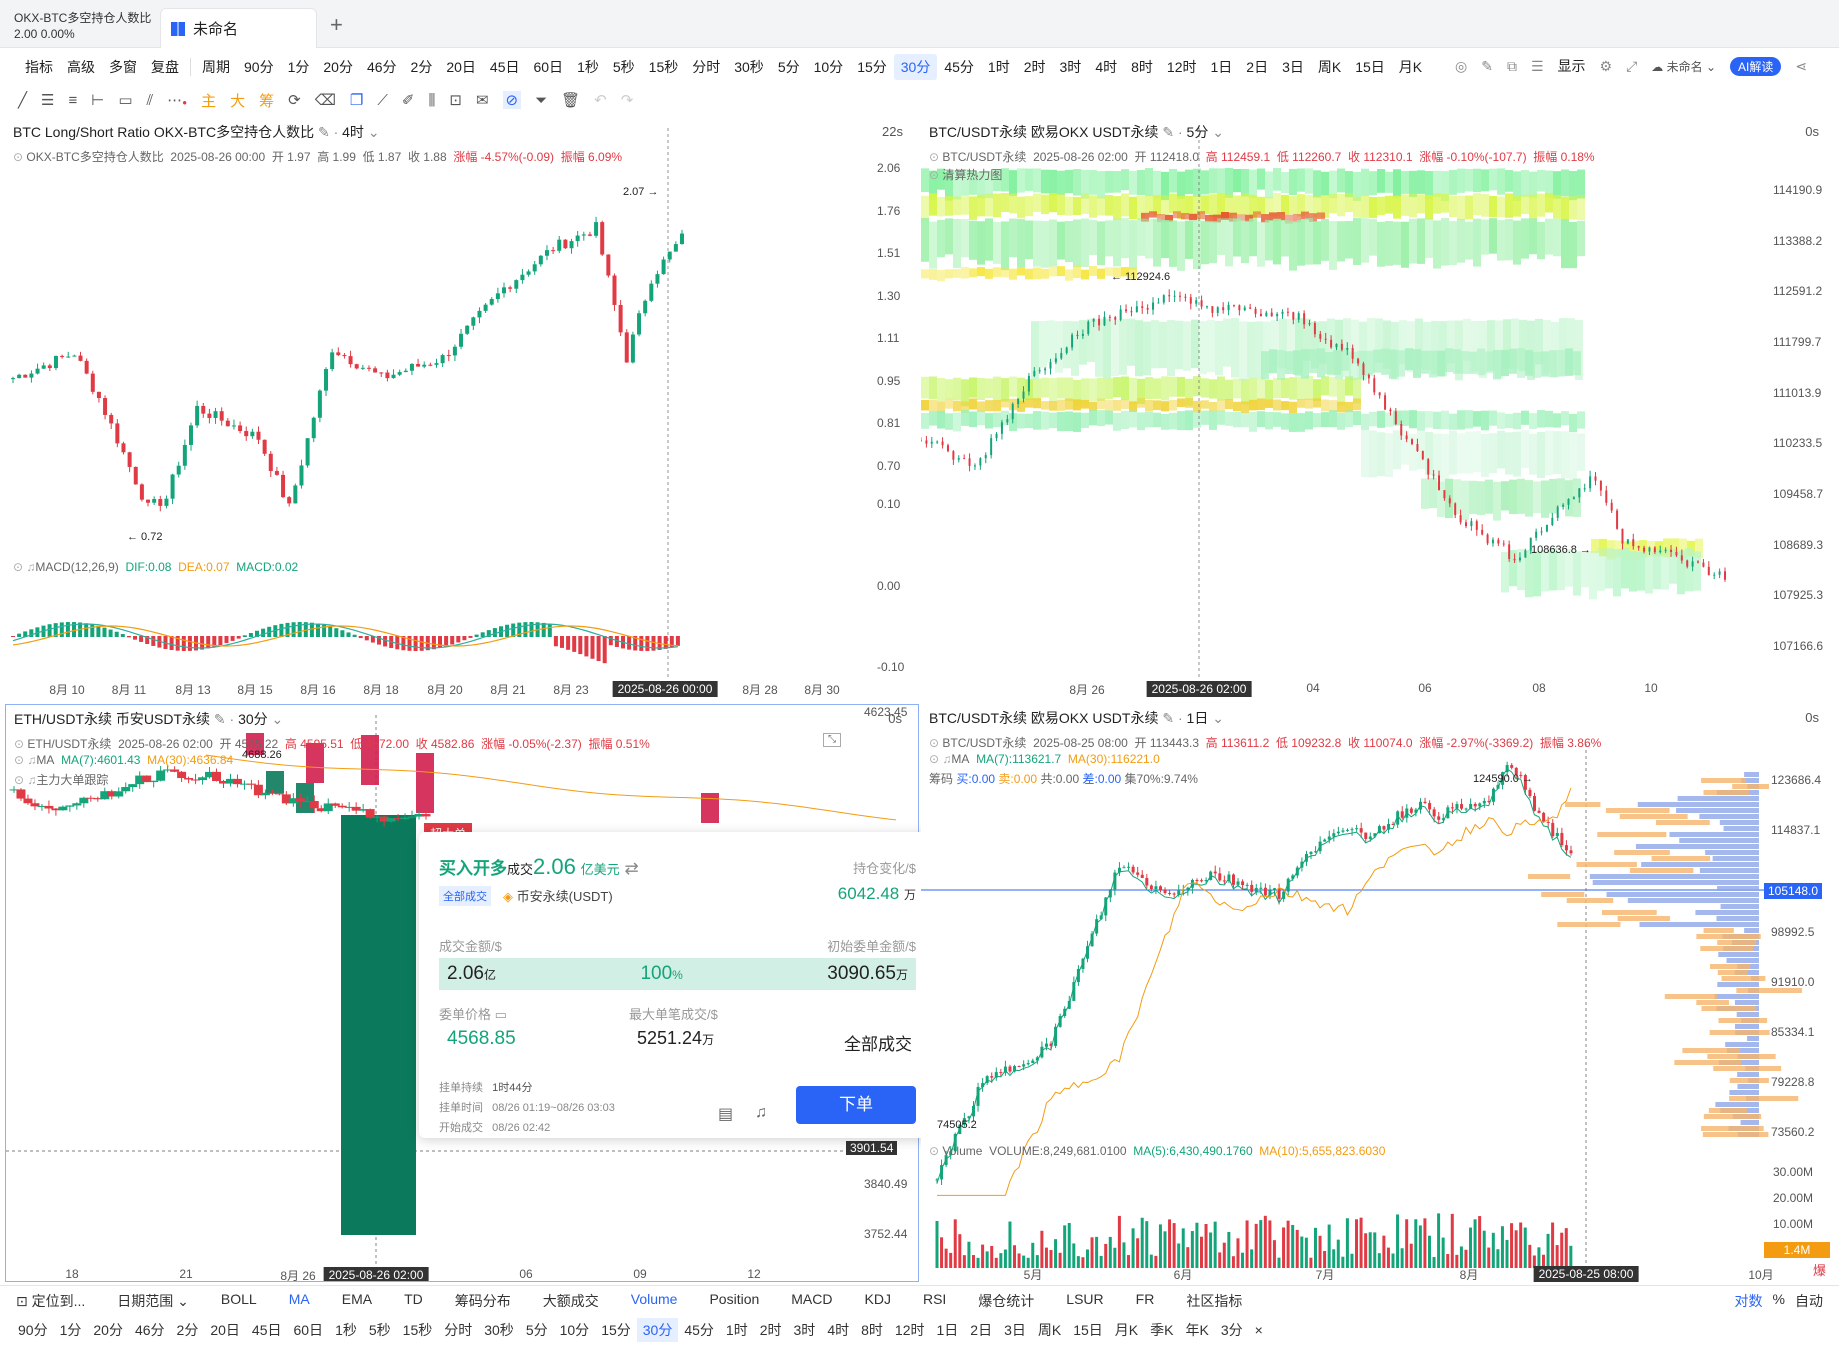  What do you see at coordinates (499, 1330) in the screenshot?
I see `interval-item: 30秒` at bounding box center [499, 1330].